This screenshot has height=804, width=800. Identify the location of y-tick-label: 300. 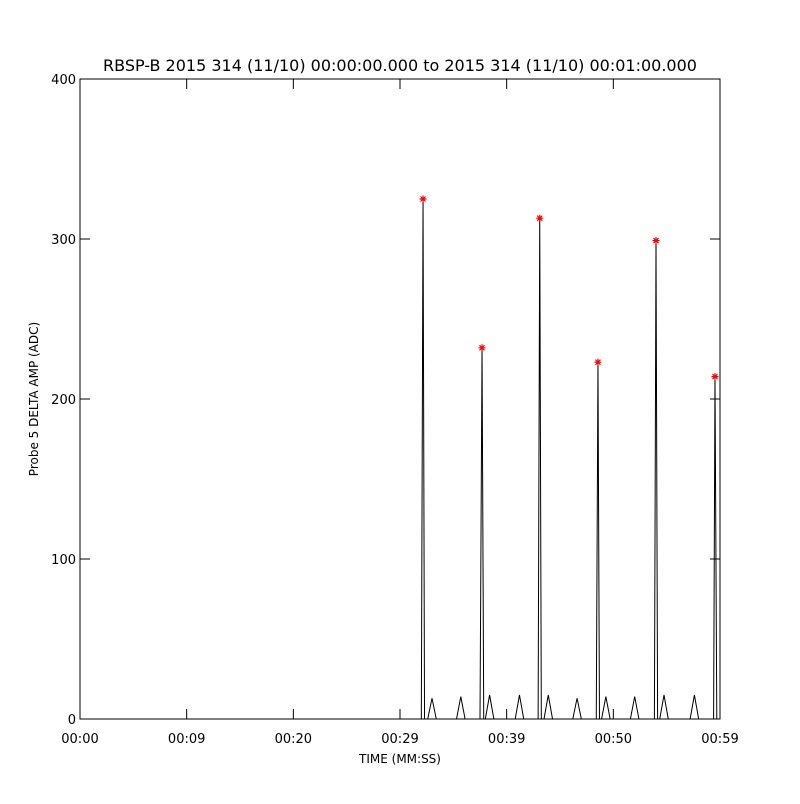
(63, 240).